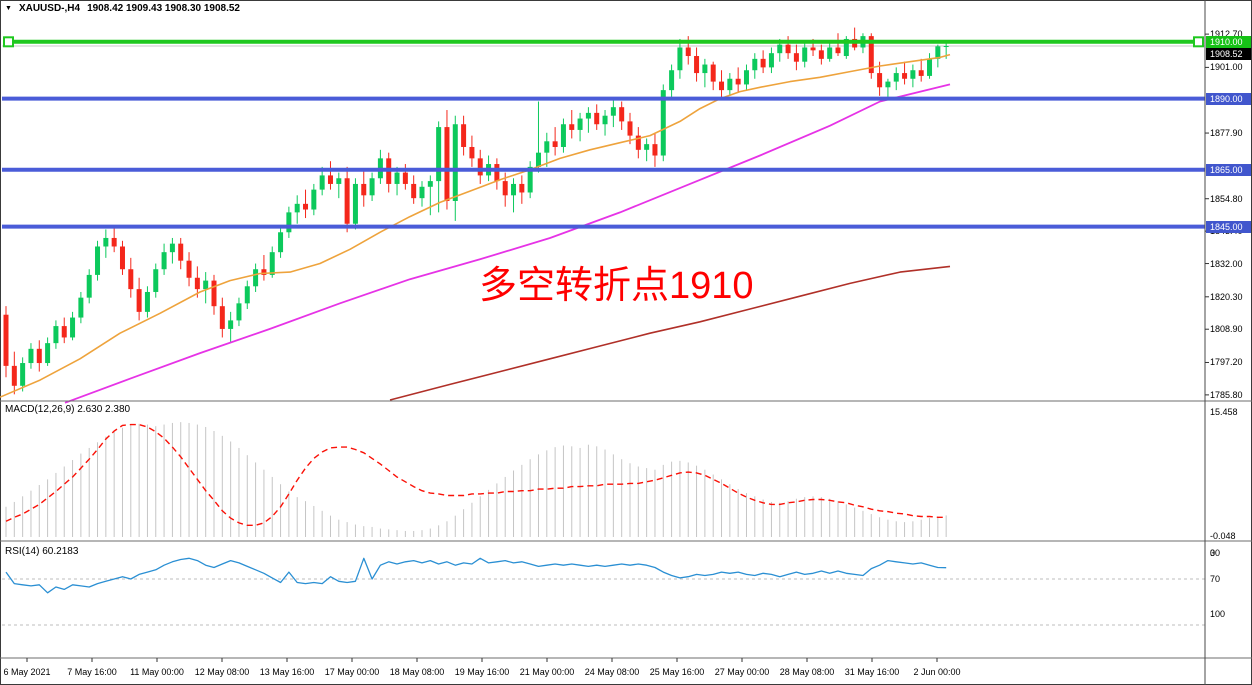 The width and height of the screenshot is (1252, 685). What do you see at coordinates (42, 551) in the screenshot?
I see `rsi-indicator-label: RSI(14) 60.2183` at bounding box center [42, 551].